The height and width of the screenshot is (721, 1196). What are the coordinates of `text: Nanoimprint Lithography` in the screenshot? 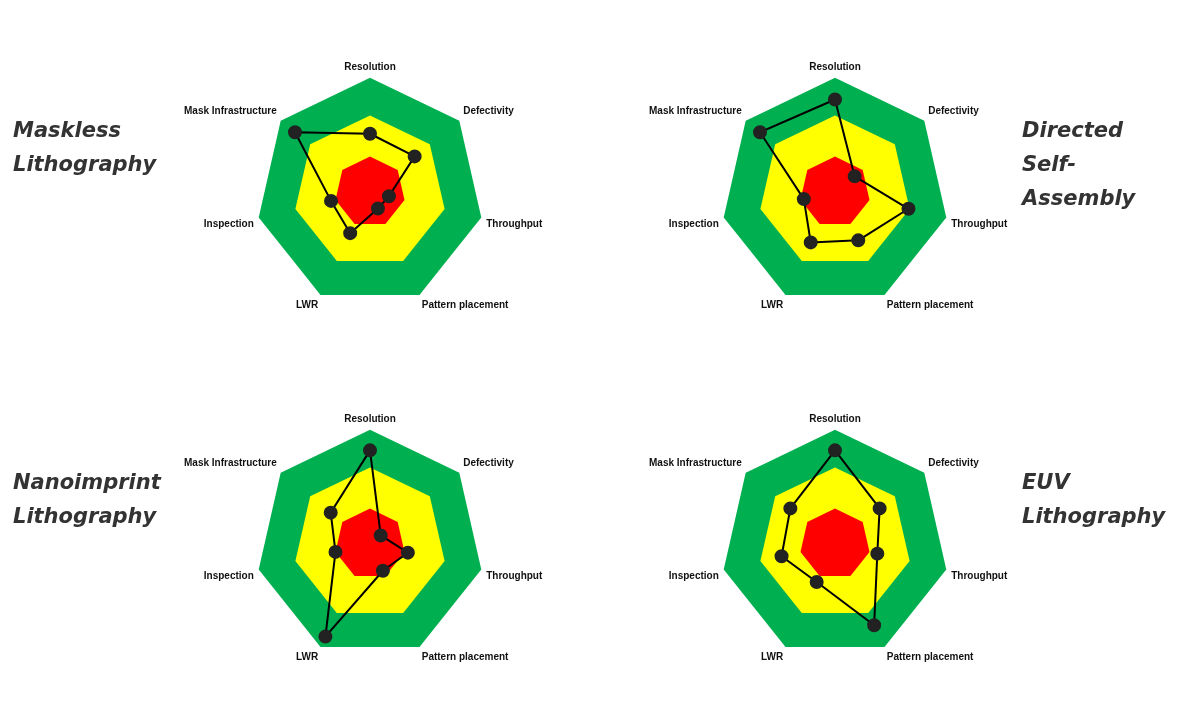 It's located at (88, 499).